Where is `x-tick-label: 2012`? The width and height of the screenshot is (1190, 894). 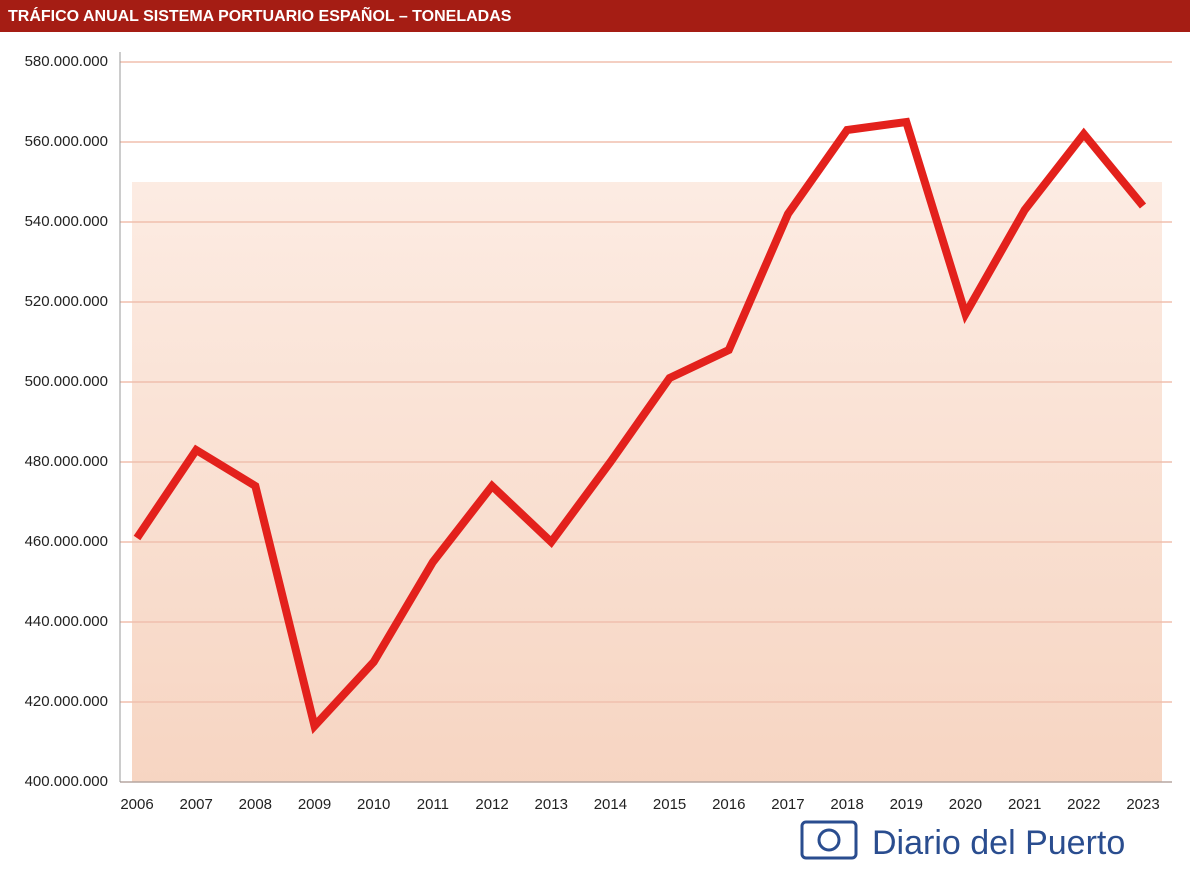
x-tick-label: 2012 is located at coordinates (491, 804).